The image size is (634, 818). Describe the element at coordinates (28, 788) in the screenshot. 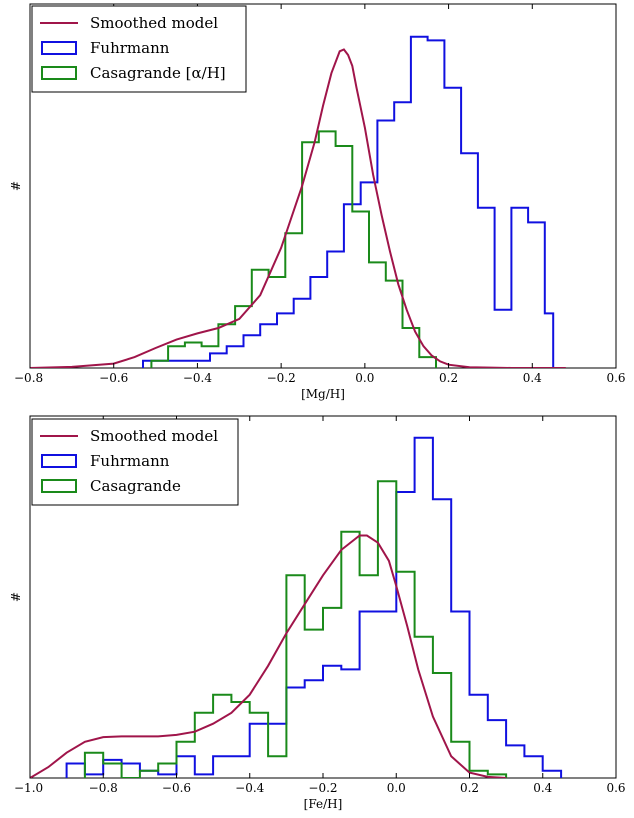

I see `x-tick-label: −1.0` at that location.